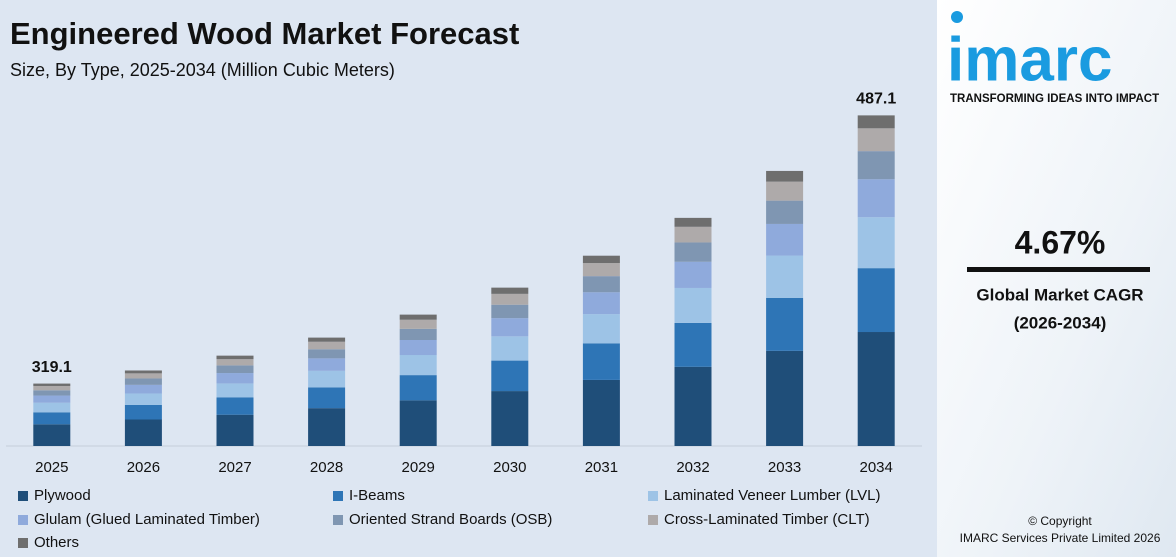 Image resolution: width=1176 pixels, height=557 pixels. Describe the element at coordinates (264, 33) in the screenshot. I see `chart-title: Engineered Wood Market Forecast` at that location.